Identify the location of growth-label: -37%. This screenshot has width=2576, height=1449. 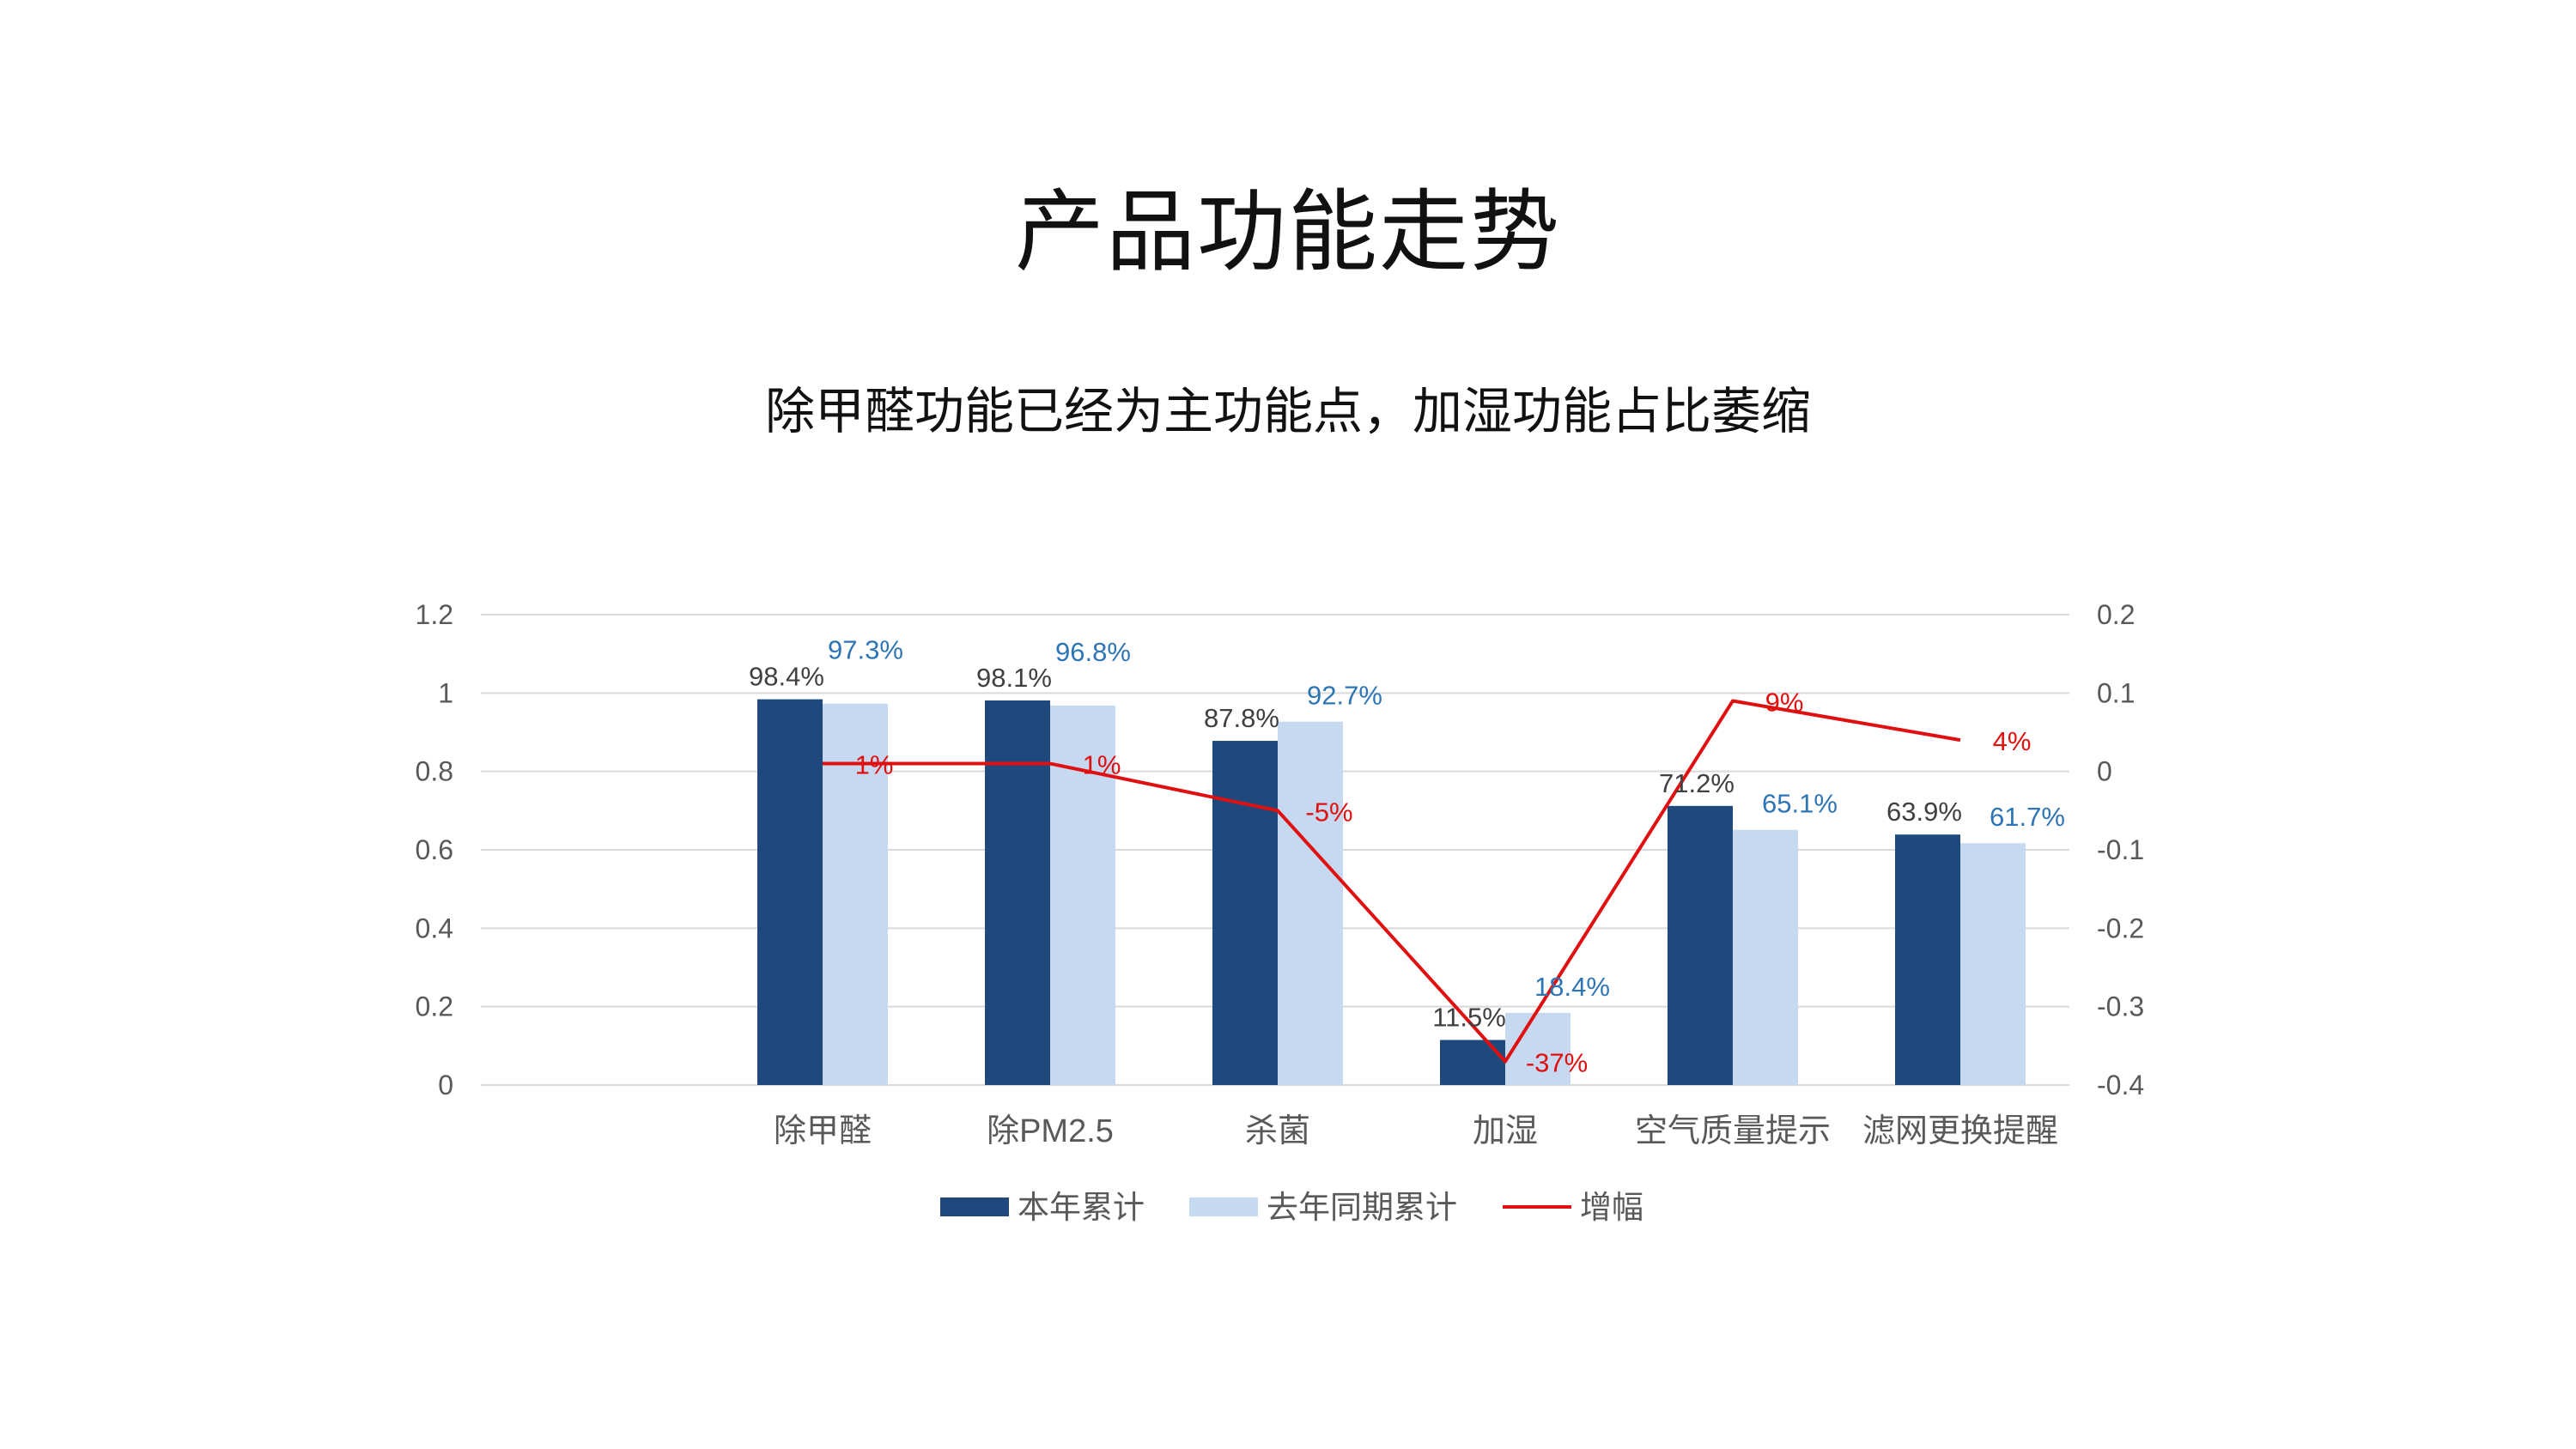
(1557, 1063).